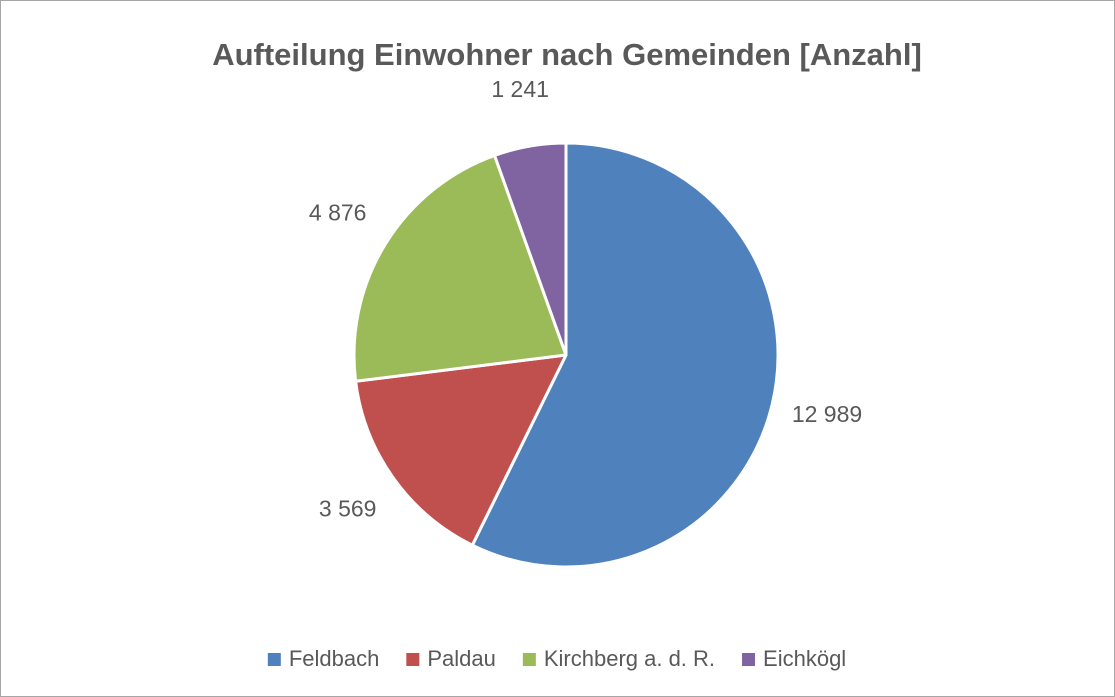 Image resolution: width=1115 pixels, height=697 pixels. Describe the element at coordinates (334, 658) in the screenshot. I see `legend-label: Feldbach` at that location.